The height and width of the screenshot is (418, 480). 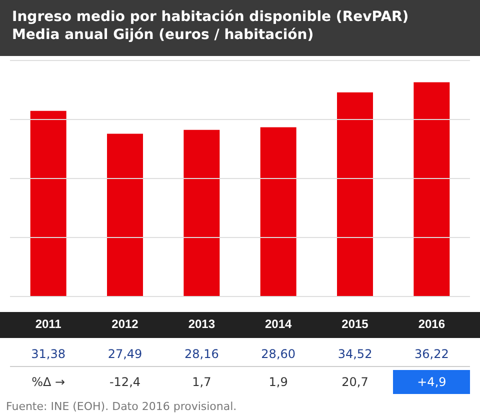 I want to click on x-tick-label: 2013, so click(x=202, y=324).